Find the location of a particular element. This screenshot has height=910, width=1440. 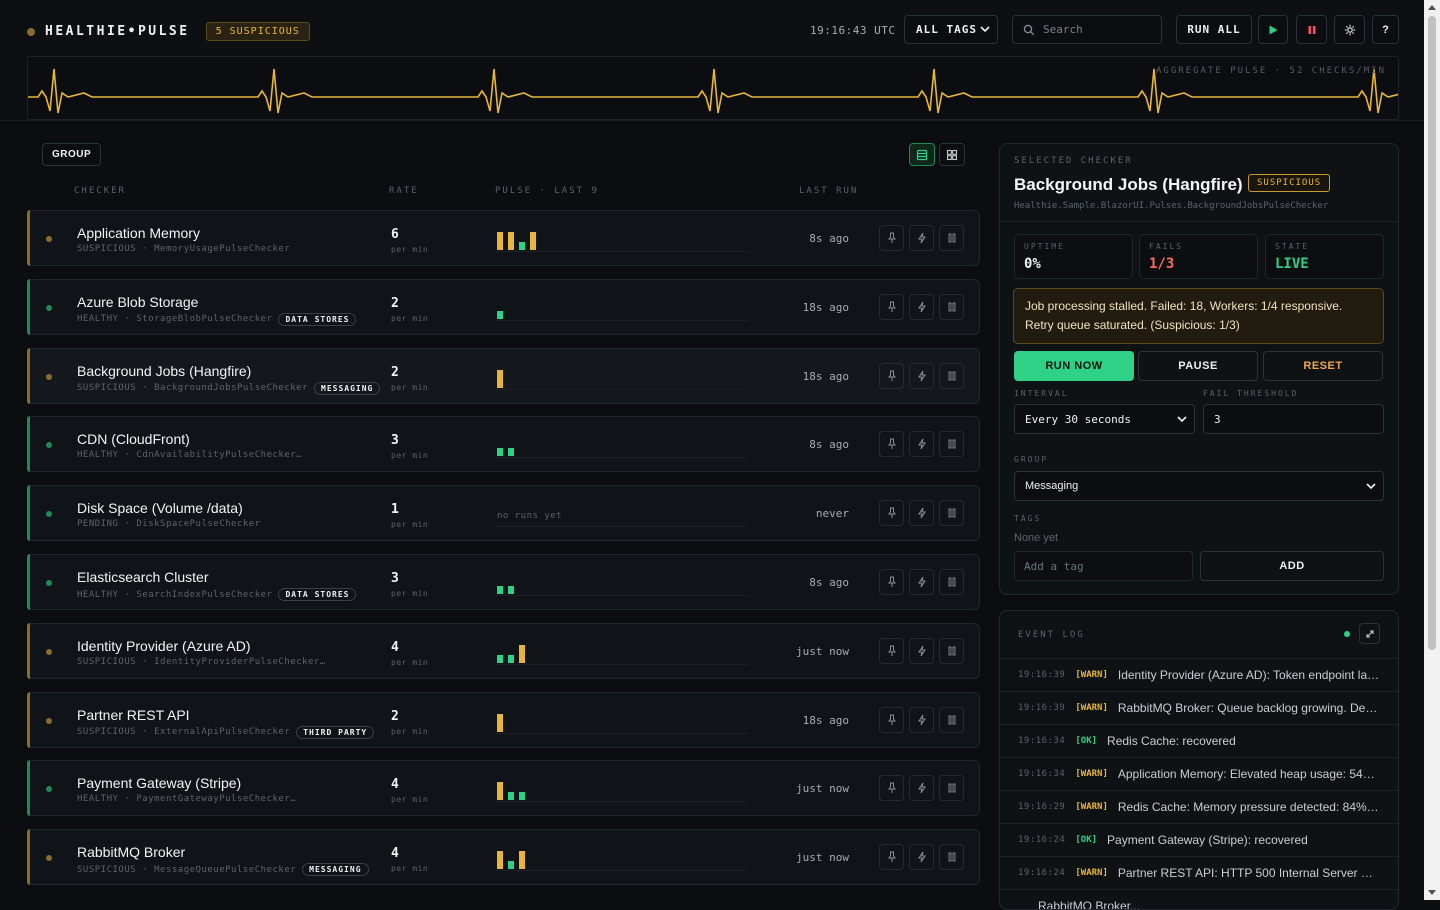

expand-log-button is located at coordinates (1369, 633).